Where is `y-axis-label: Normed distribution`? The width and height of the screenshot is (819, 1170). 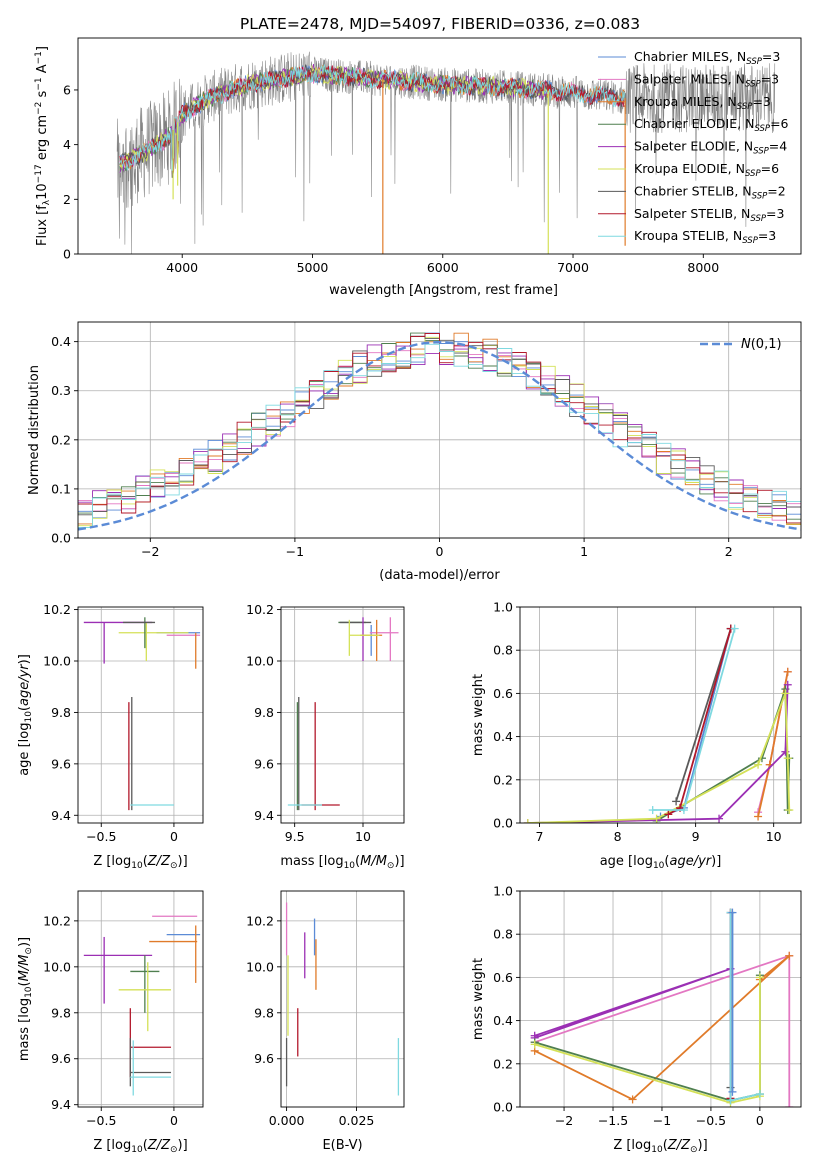 y-axis-label: Normed distribution is located at coordinates (34, 430).